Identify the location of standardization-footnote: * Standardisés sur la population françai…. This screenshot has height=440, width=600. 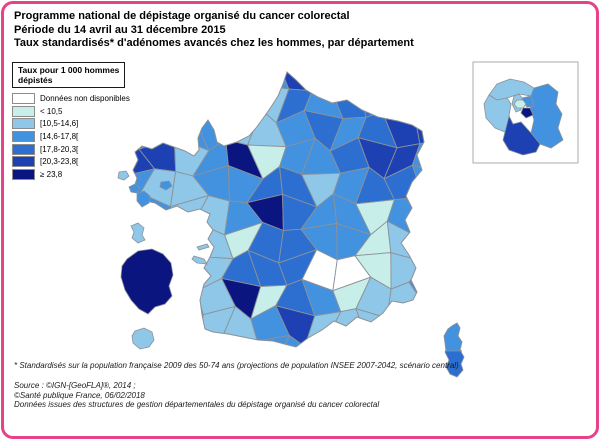
(236, 365).